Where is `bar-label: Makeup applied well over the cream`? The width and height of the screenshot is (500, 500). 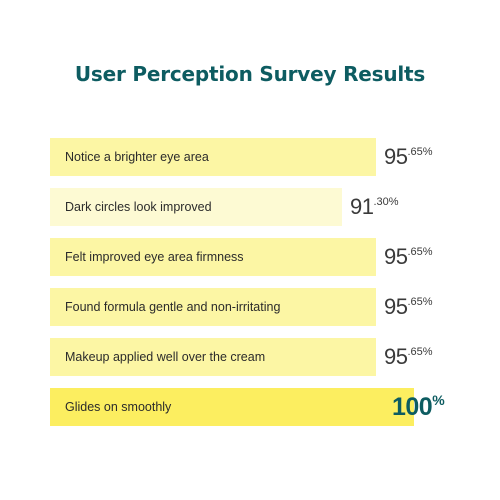 bar-label: Makeup applied well over the cream is located at coordinates (165, 357).